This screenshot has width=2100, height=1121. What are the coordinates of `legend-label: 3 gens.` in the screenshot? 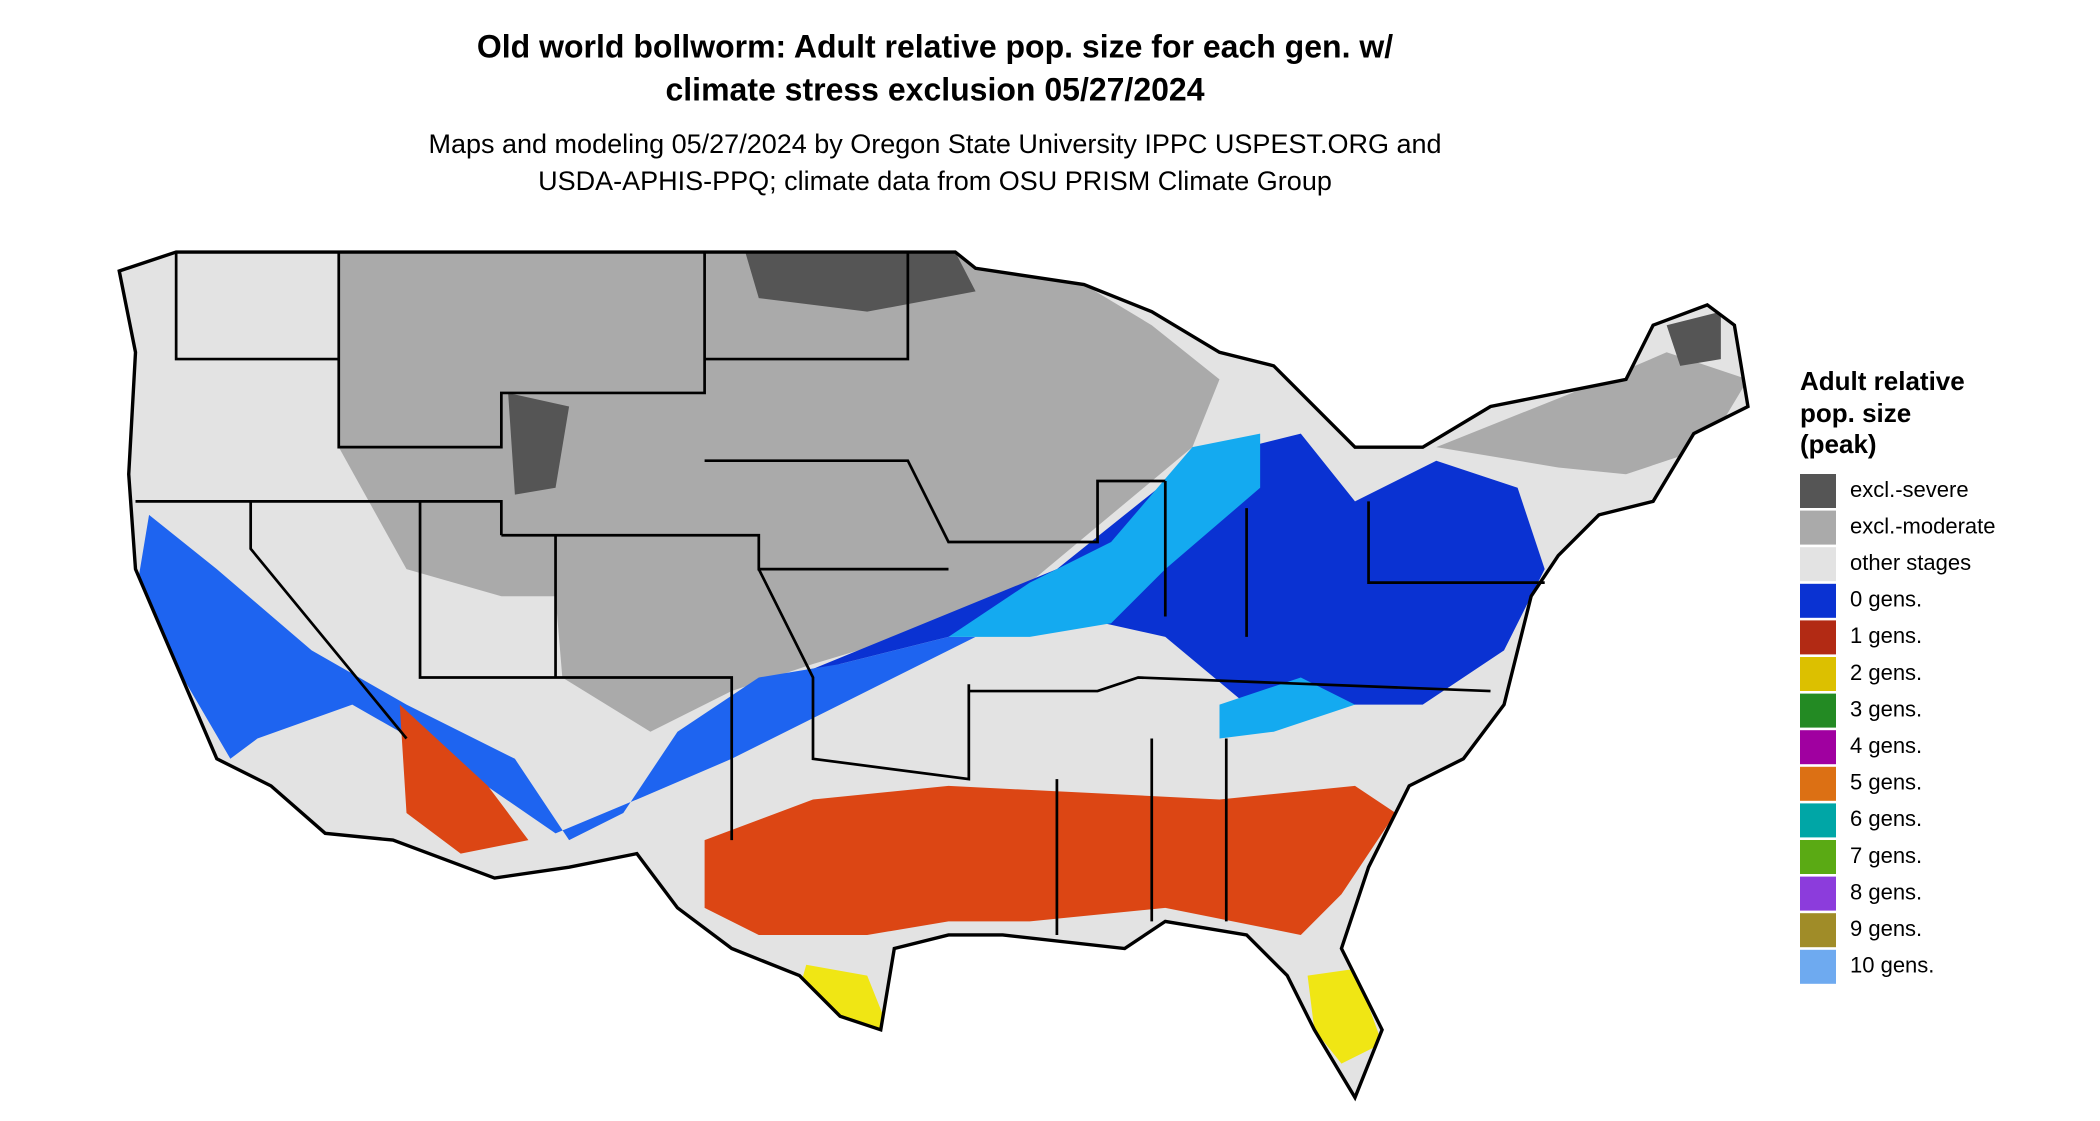 It's located at (1886, 708).